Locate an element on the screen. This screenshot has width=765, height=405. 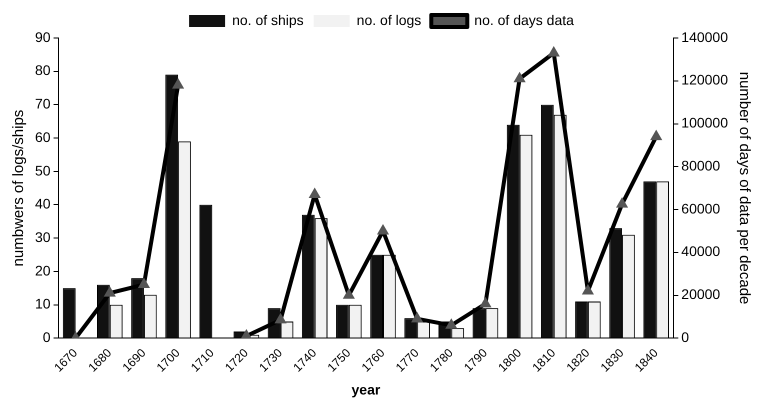
legend-label: no. of logs is located at coordinates (389, 20).